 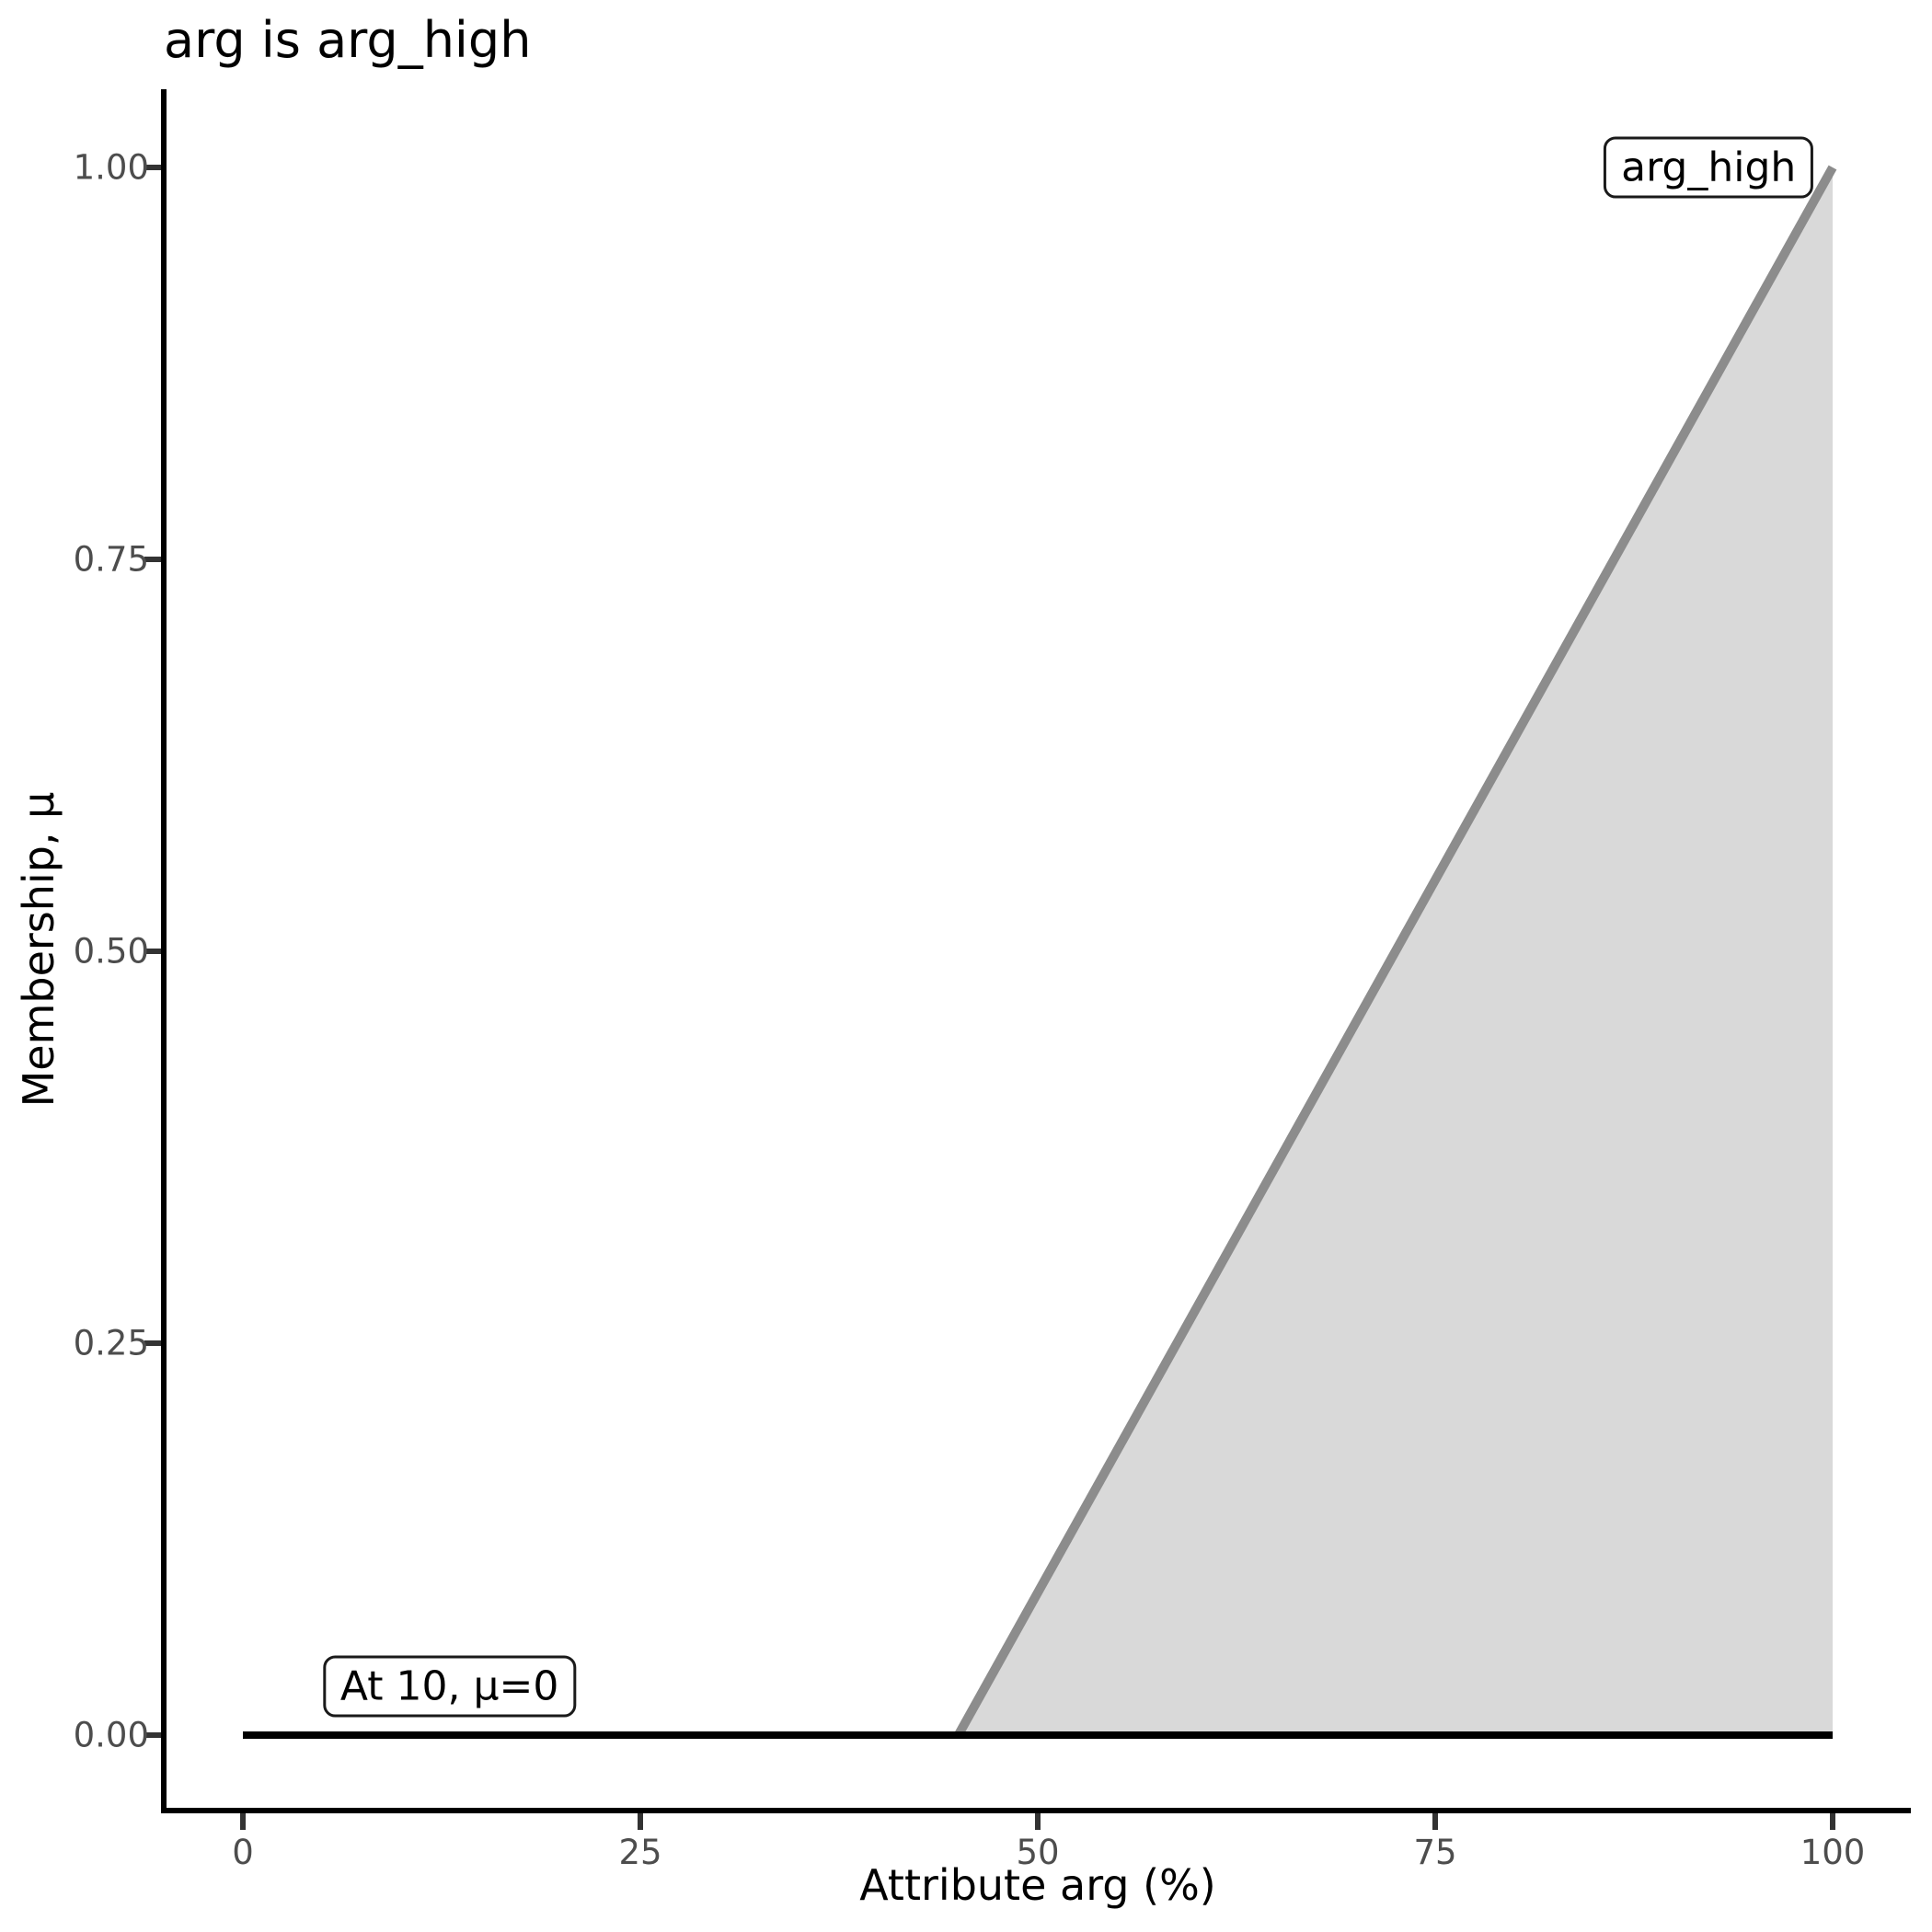 What do you see at coordinates (111, 1735) in the screenshot?
I see `y-tick-label: 0.00` at bounding box center [111, 1735].